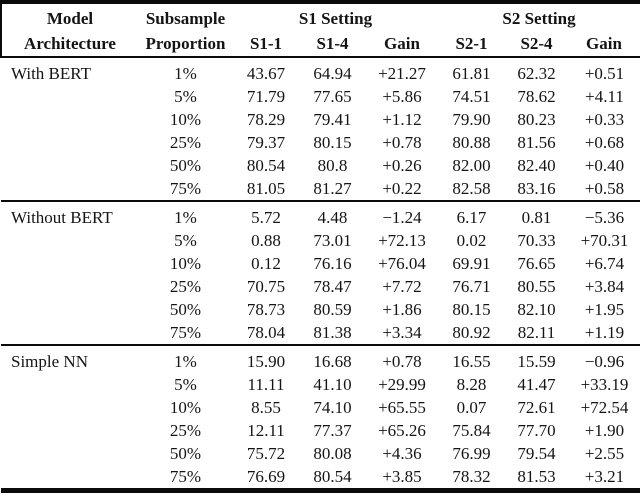 Image resolution: width=640 pixels, height=499 pixels. I want to click on cell-s1-1: 76.69, so click(266, 476).